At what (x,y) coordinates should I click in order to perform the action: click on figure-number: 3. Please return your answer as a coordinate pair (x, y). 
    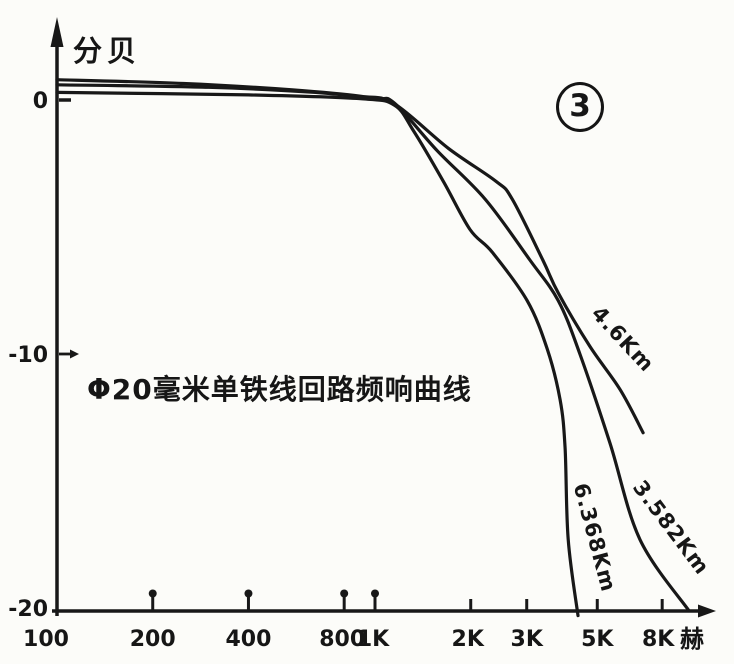
    Looking at the image, I should click on (580, 105).